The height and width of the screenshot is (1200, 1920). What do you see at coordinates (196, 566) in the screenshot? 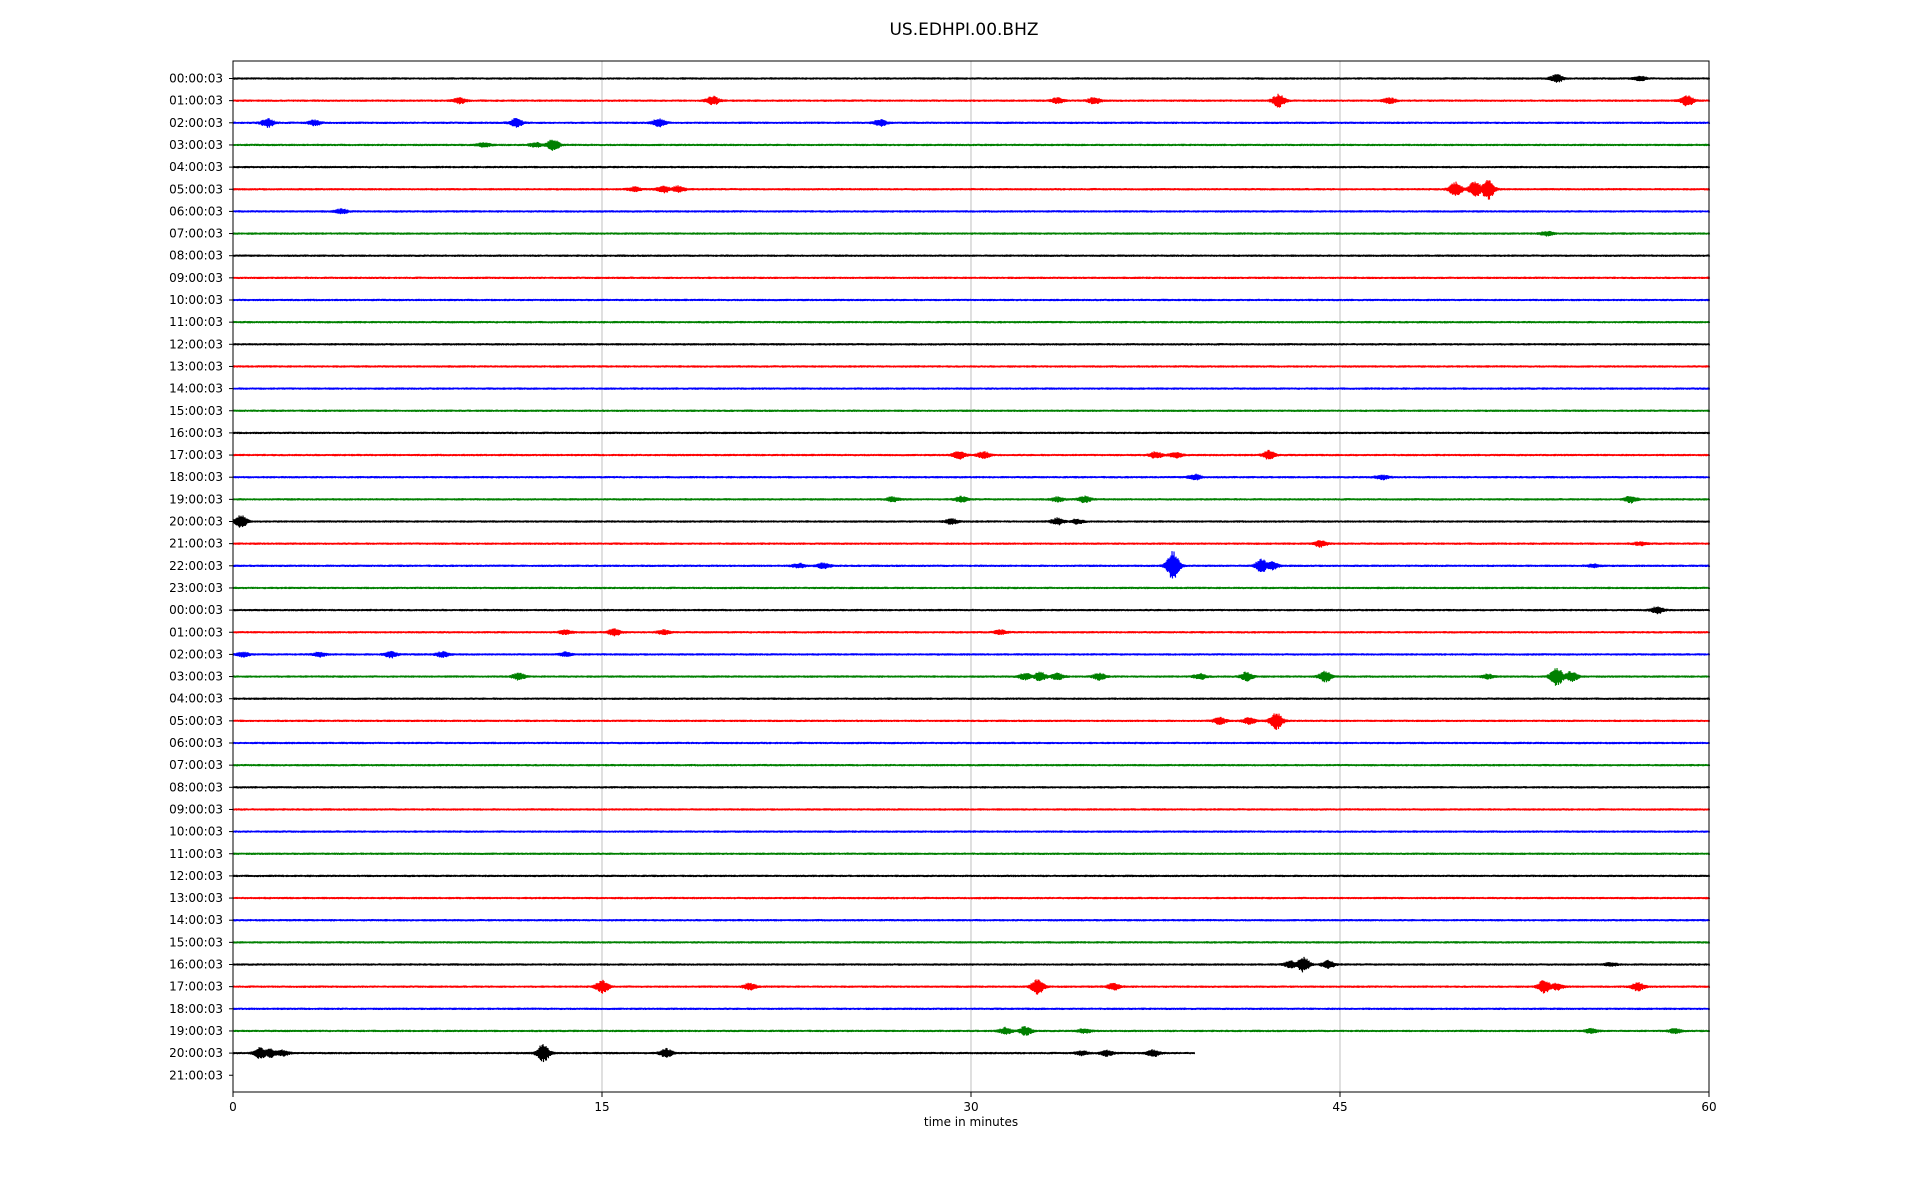
I see `y-tick-label: 22:00:03` at bounding box center [196, 566].